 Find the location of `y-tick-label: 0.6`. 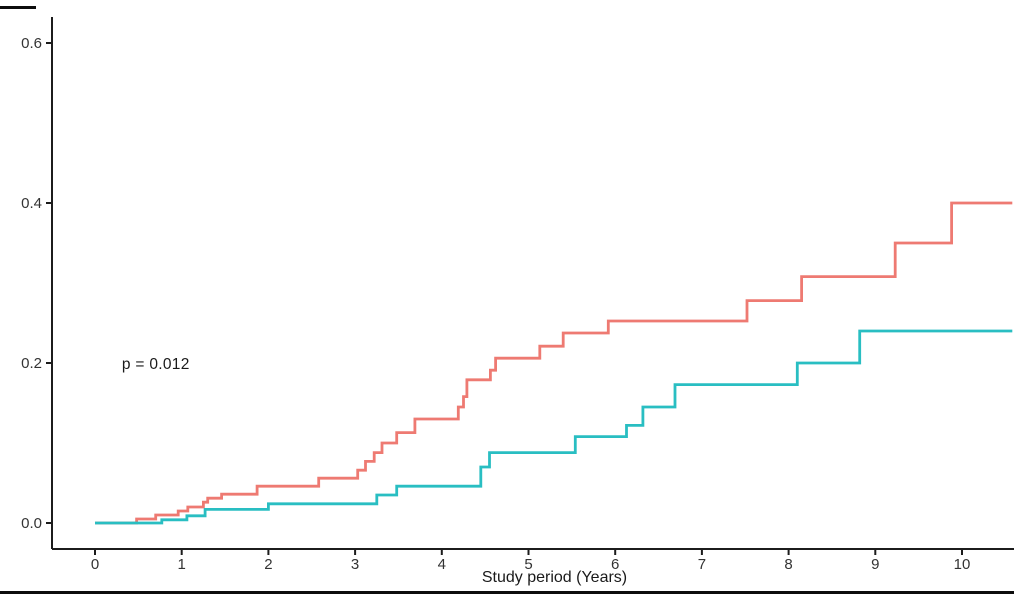

y-tick-label: 0.6 is located at coordinates (31, 43).